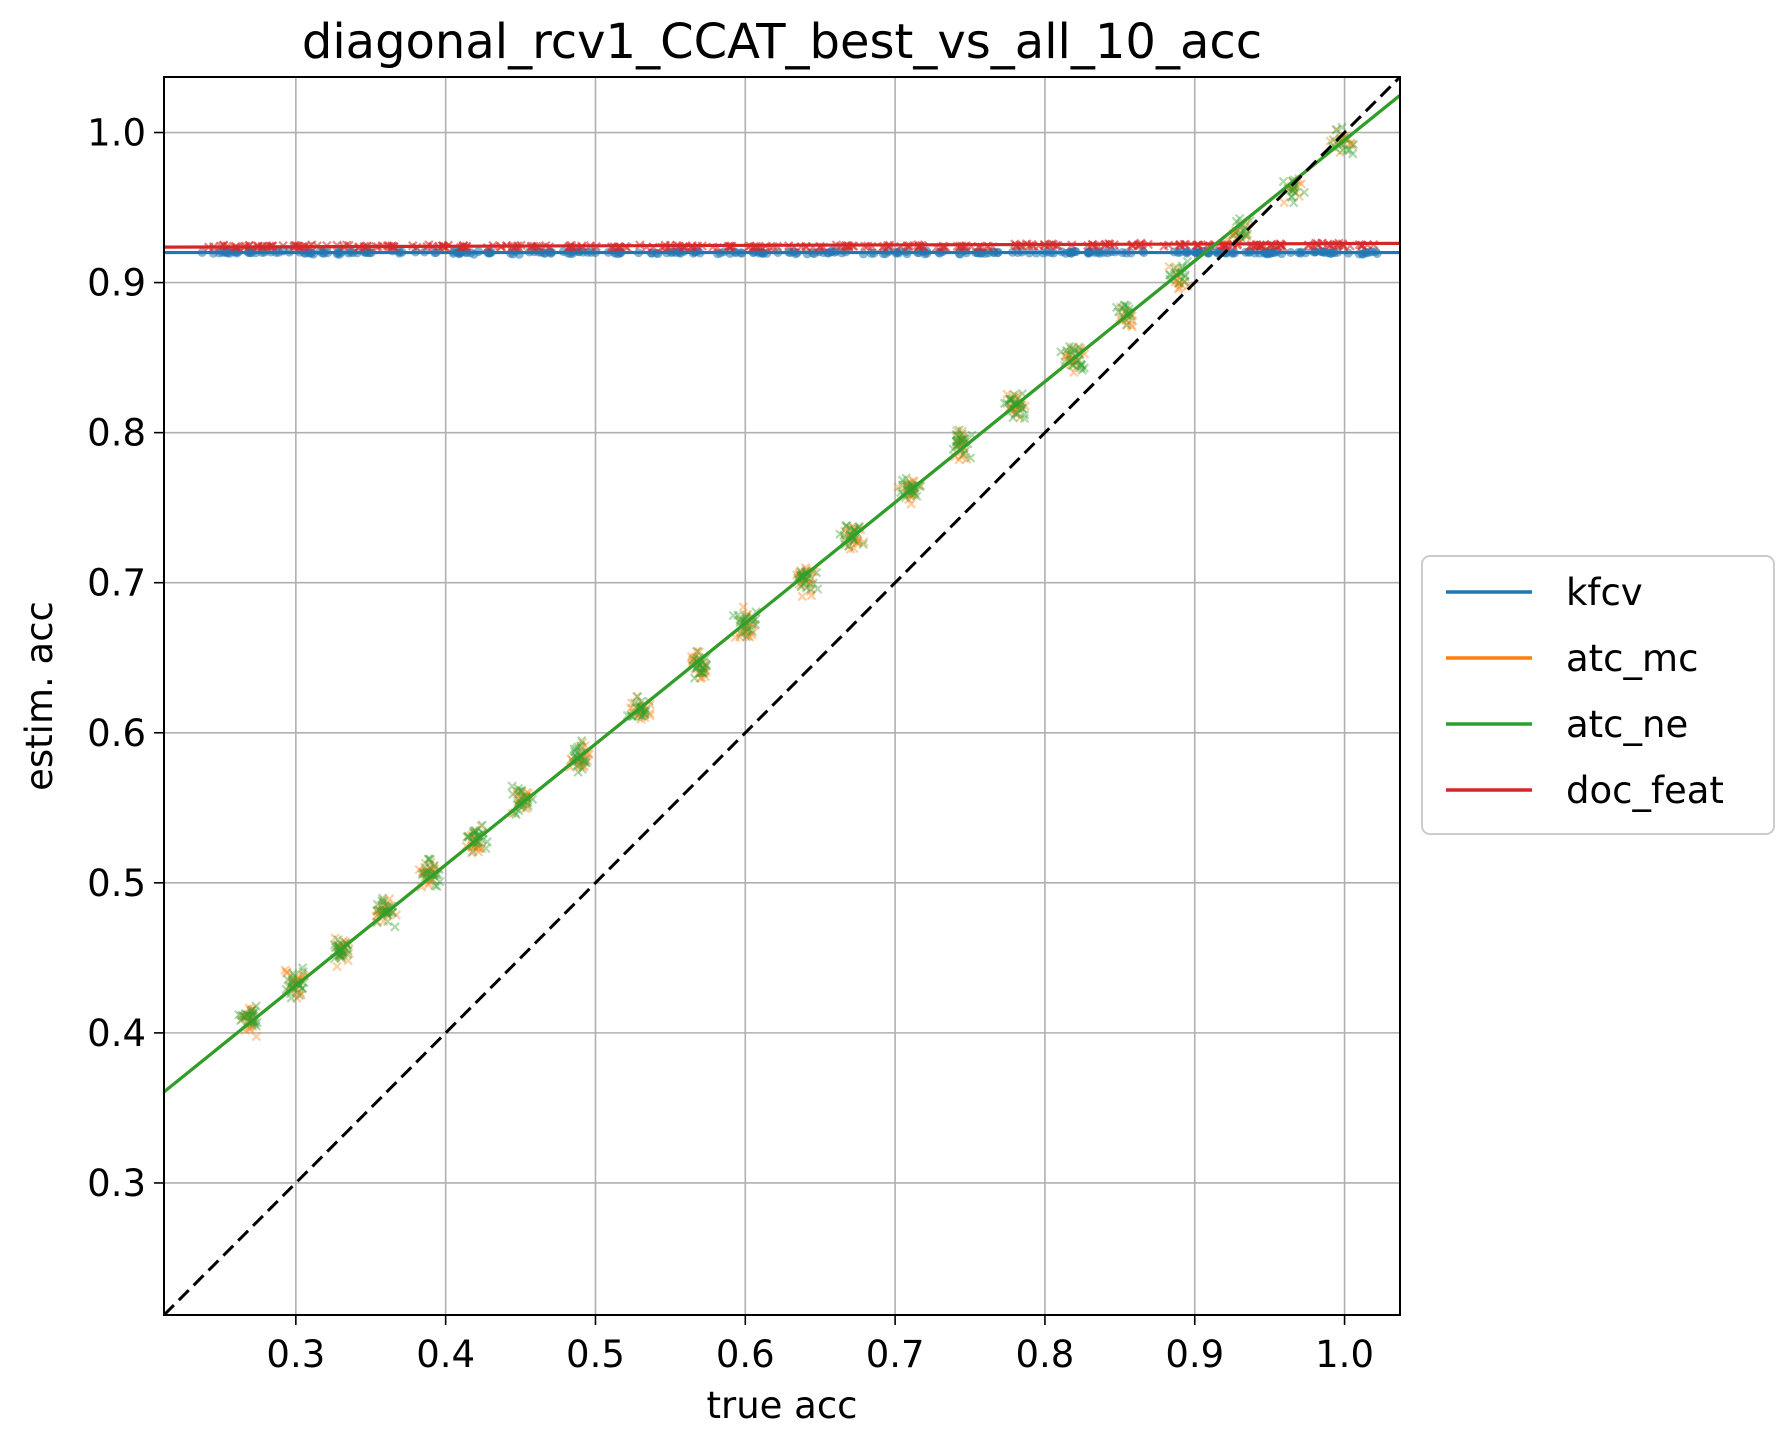 The width and height of the screenshot is (1788, 1446). What do you see at coordinates (1344, 1354) in the screenshot?
I see `x-tick-label: 1.0` at bounding box center [1344, 1354].